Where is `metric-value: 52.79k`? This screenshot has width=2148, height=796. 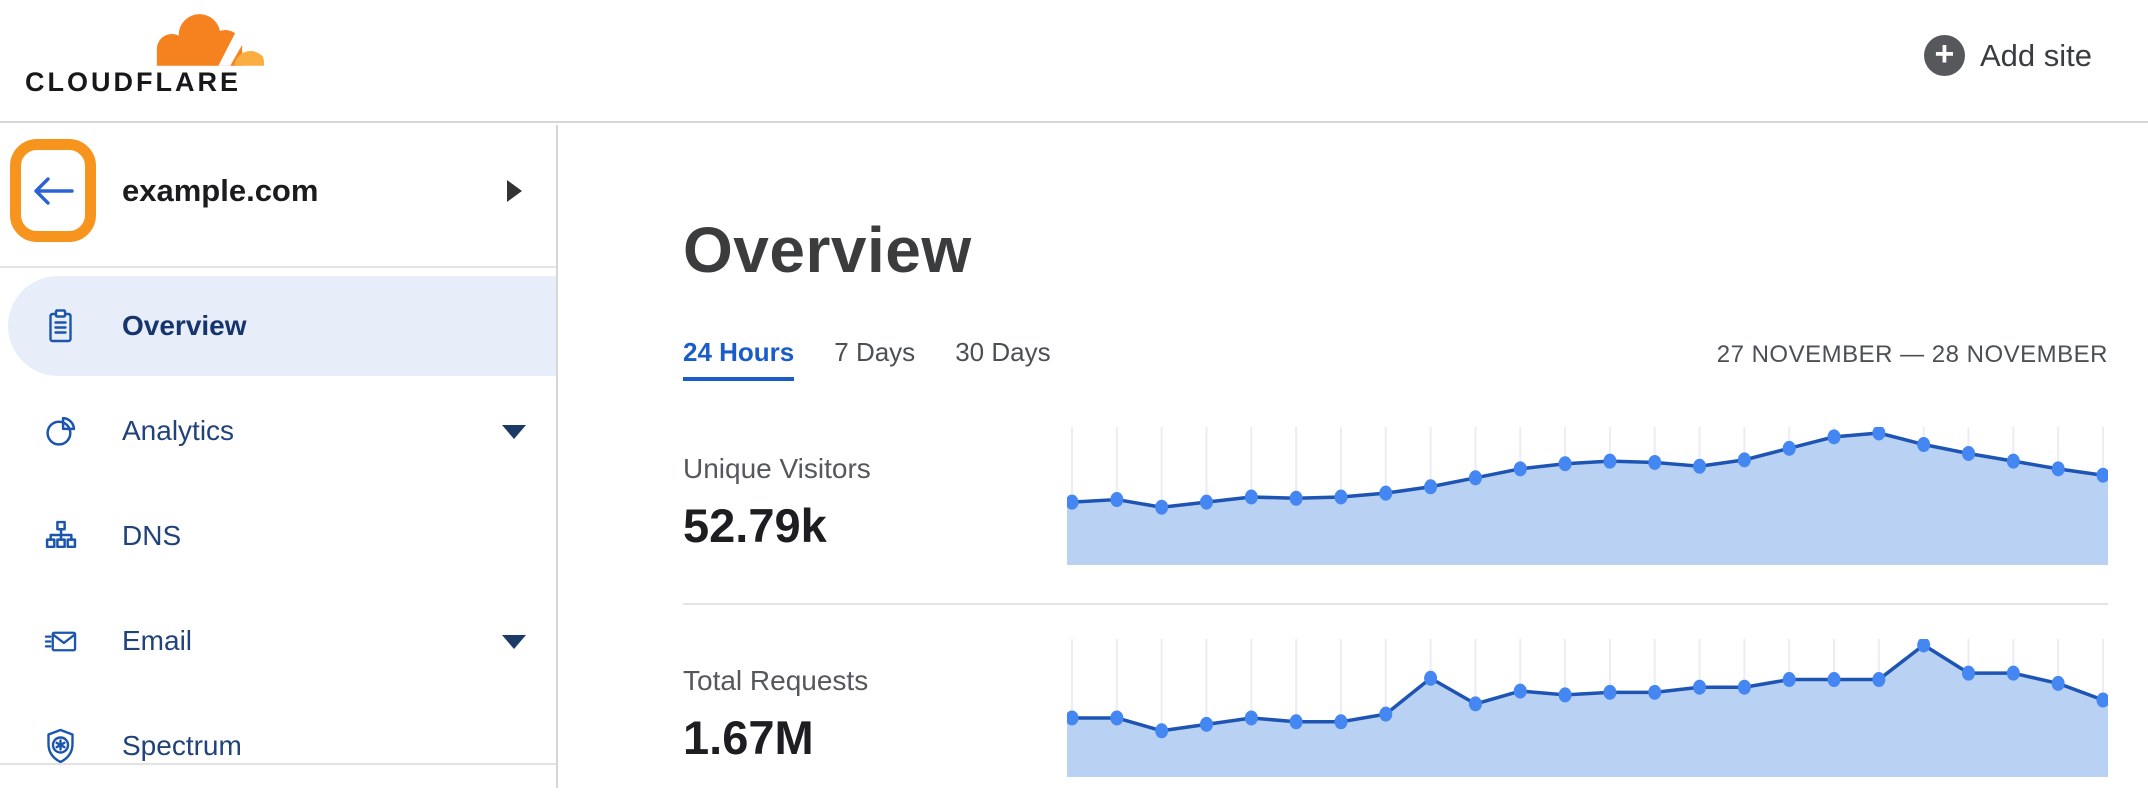
metric-value: 52.79k is located at coordinates (755, 525).